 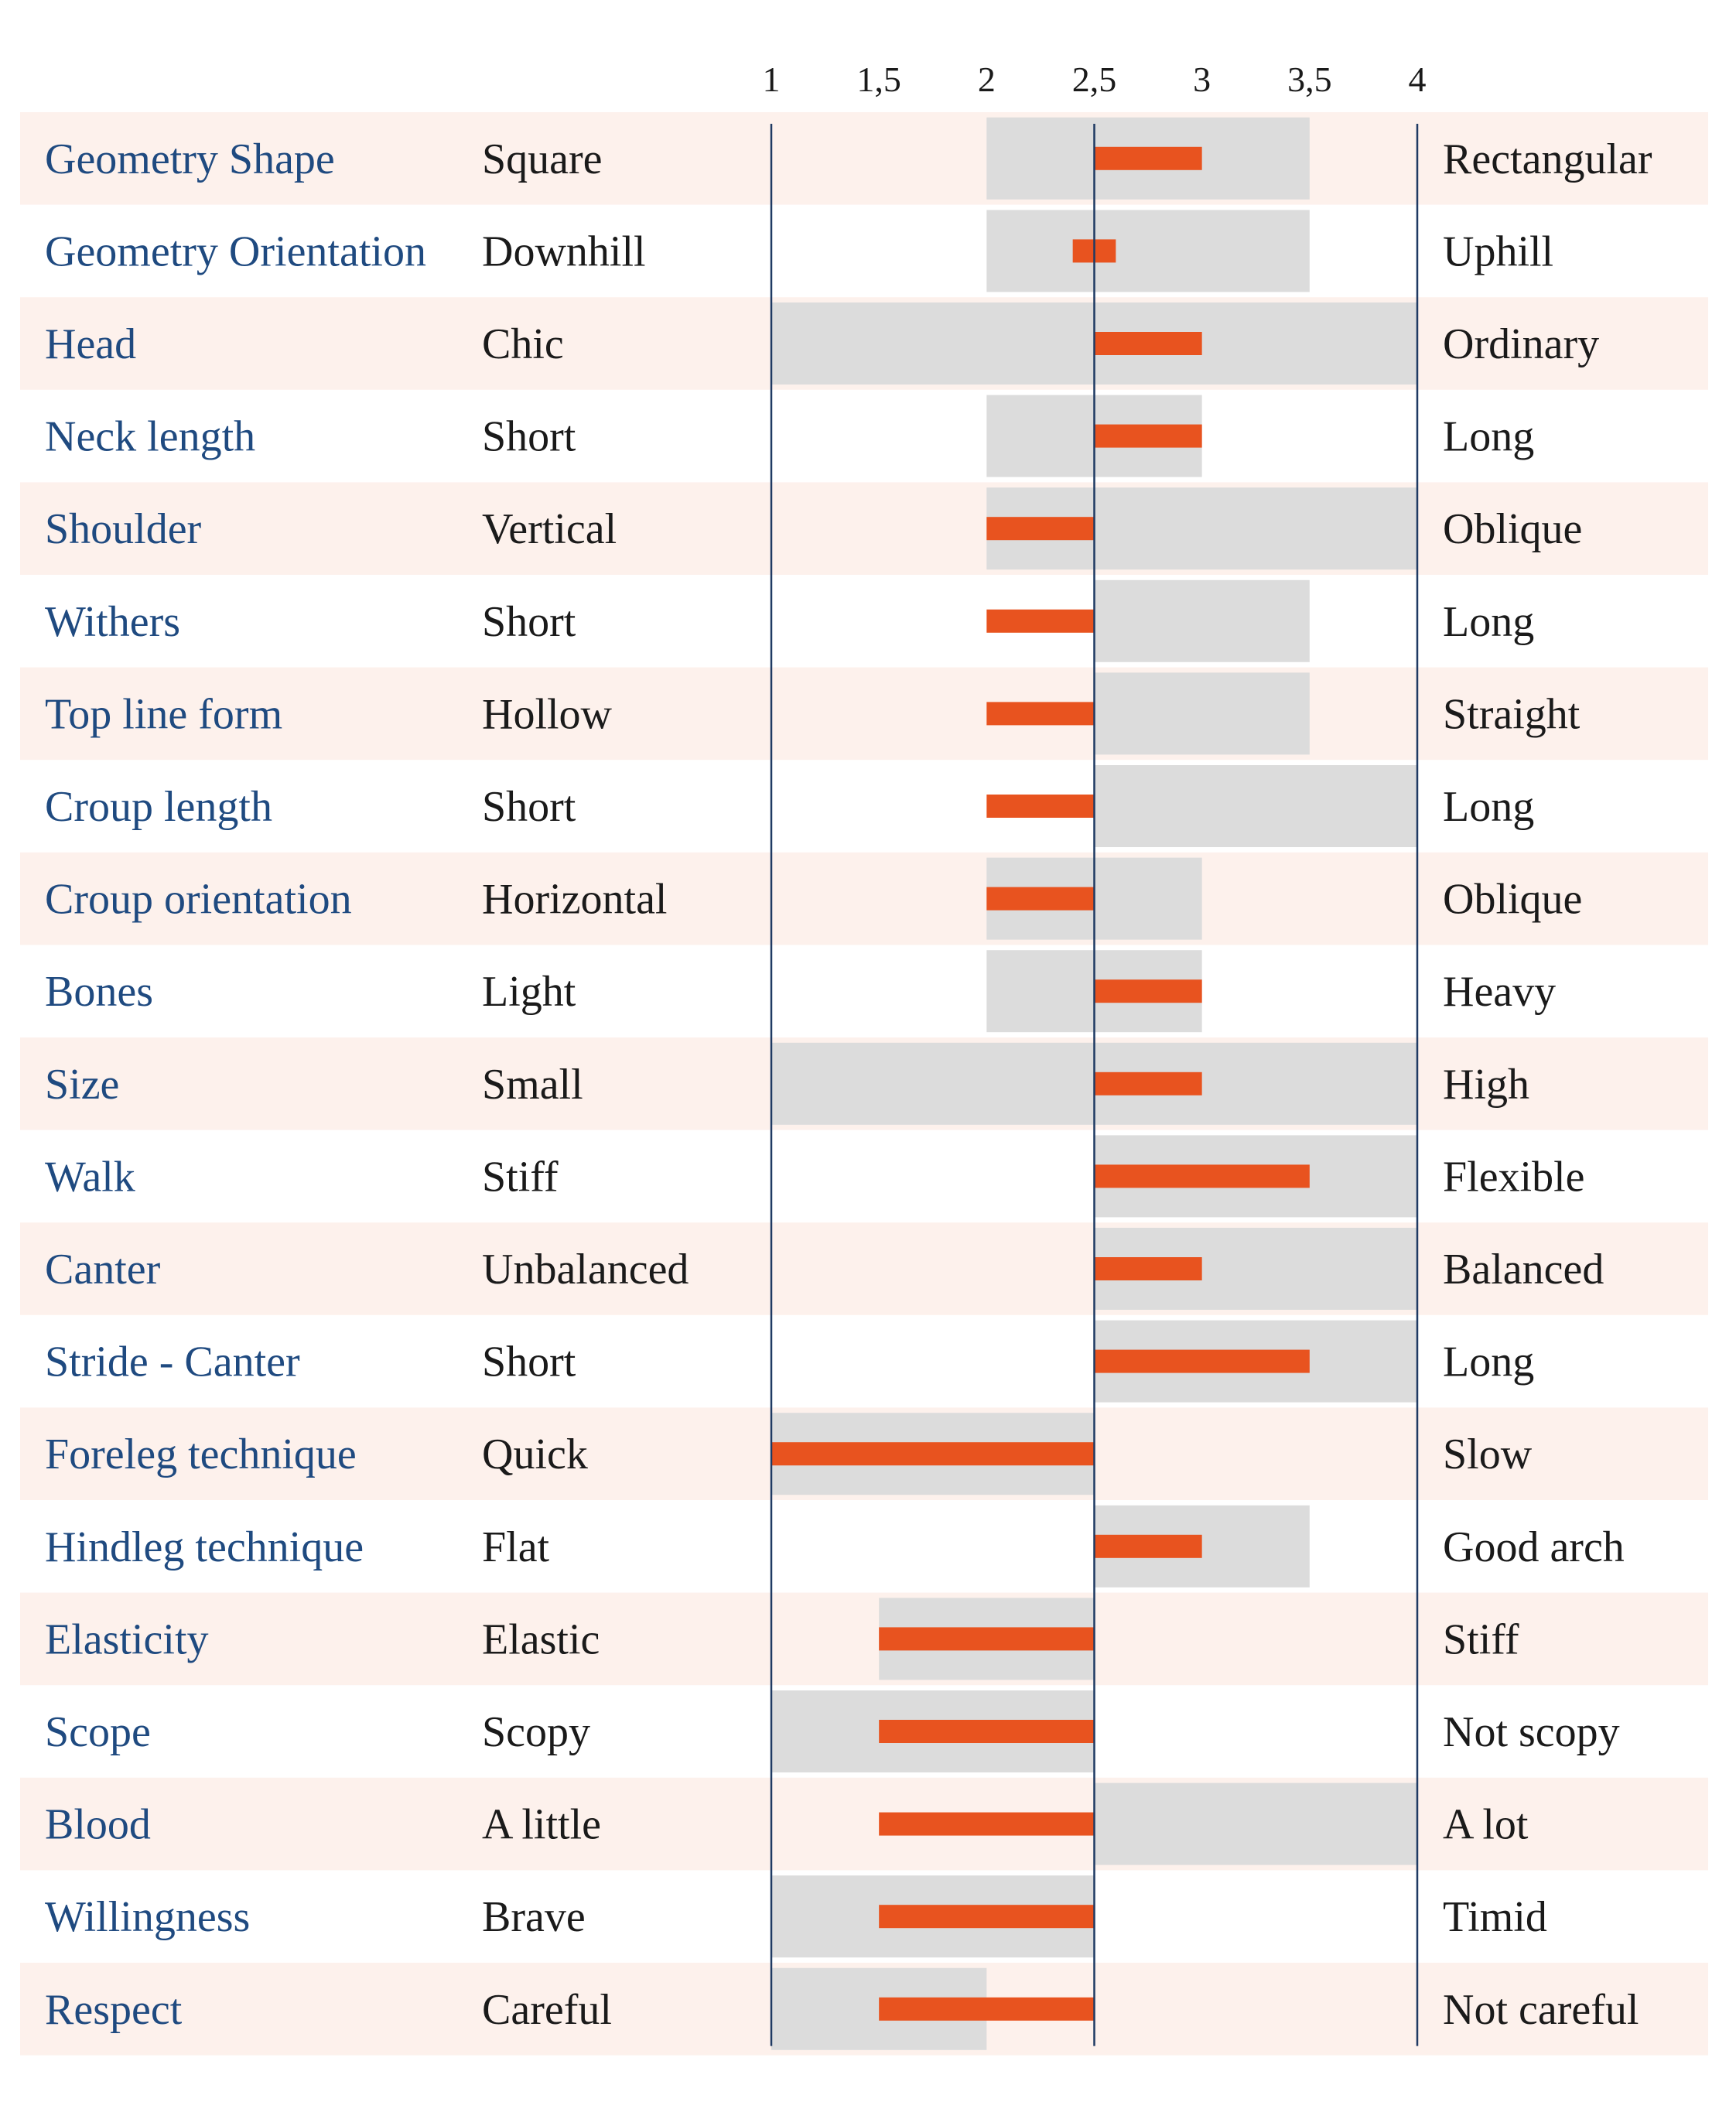 I want to click on low-pole-label: Quick, so click(x=535, y=1454).